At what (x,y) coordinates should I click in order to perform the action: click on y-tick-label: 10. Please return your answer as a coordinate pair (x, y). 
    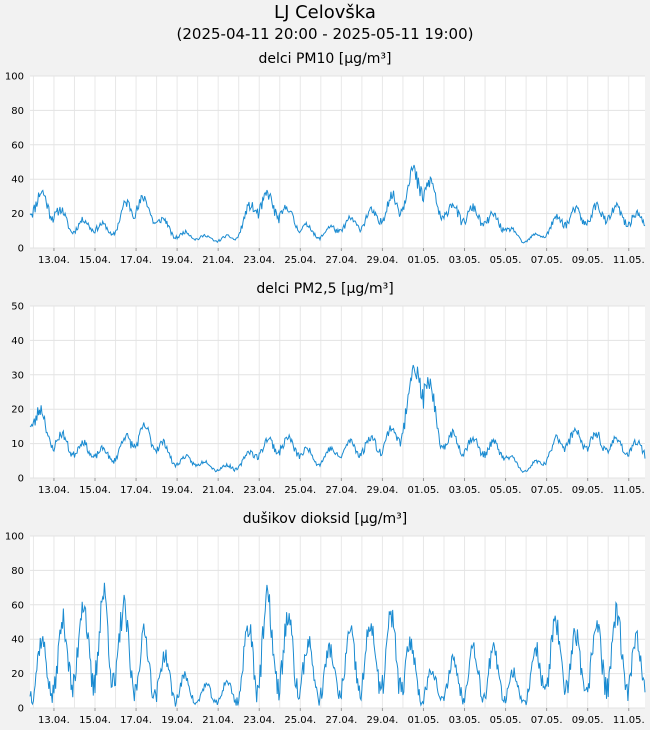
    Looking at the image, I should click on (17, 444).